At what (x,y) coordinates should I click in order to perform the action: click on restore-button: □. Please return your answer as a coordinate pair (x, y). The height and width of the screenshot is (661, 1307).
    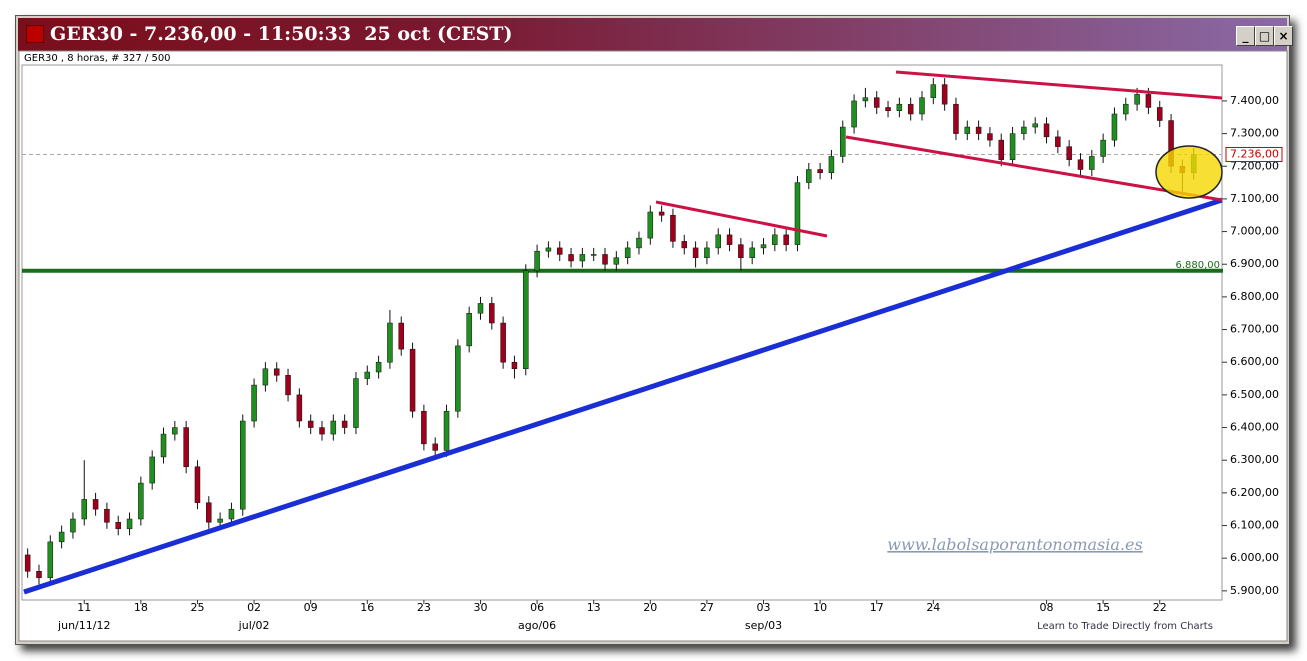
    Looking at the image, I should click on (1264, 36).